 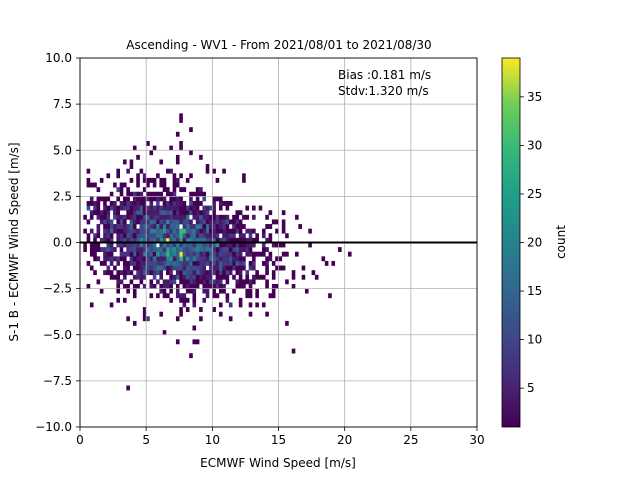 I want to click on colorbar-tick-label: 20, so click(x=534, y=243).